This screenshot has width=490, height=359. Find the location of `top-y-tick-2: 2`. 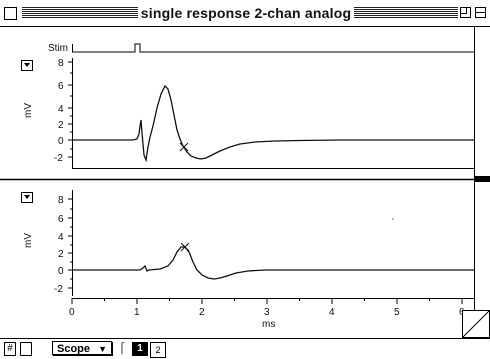

top-y-tick-2: 2 is located at coordinates (61, 125).